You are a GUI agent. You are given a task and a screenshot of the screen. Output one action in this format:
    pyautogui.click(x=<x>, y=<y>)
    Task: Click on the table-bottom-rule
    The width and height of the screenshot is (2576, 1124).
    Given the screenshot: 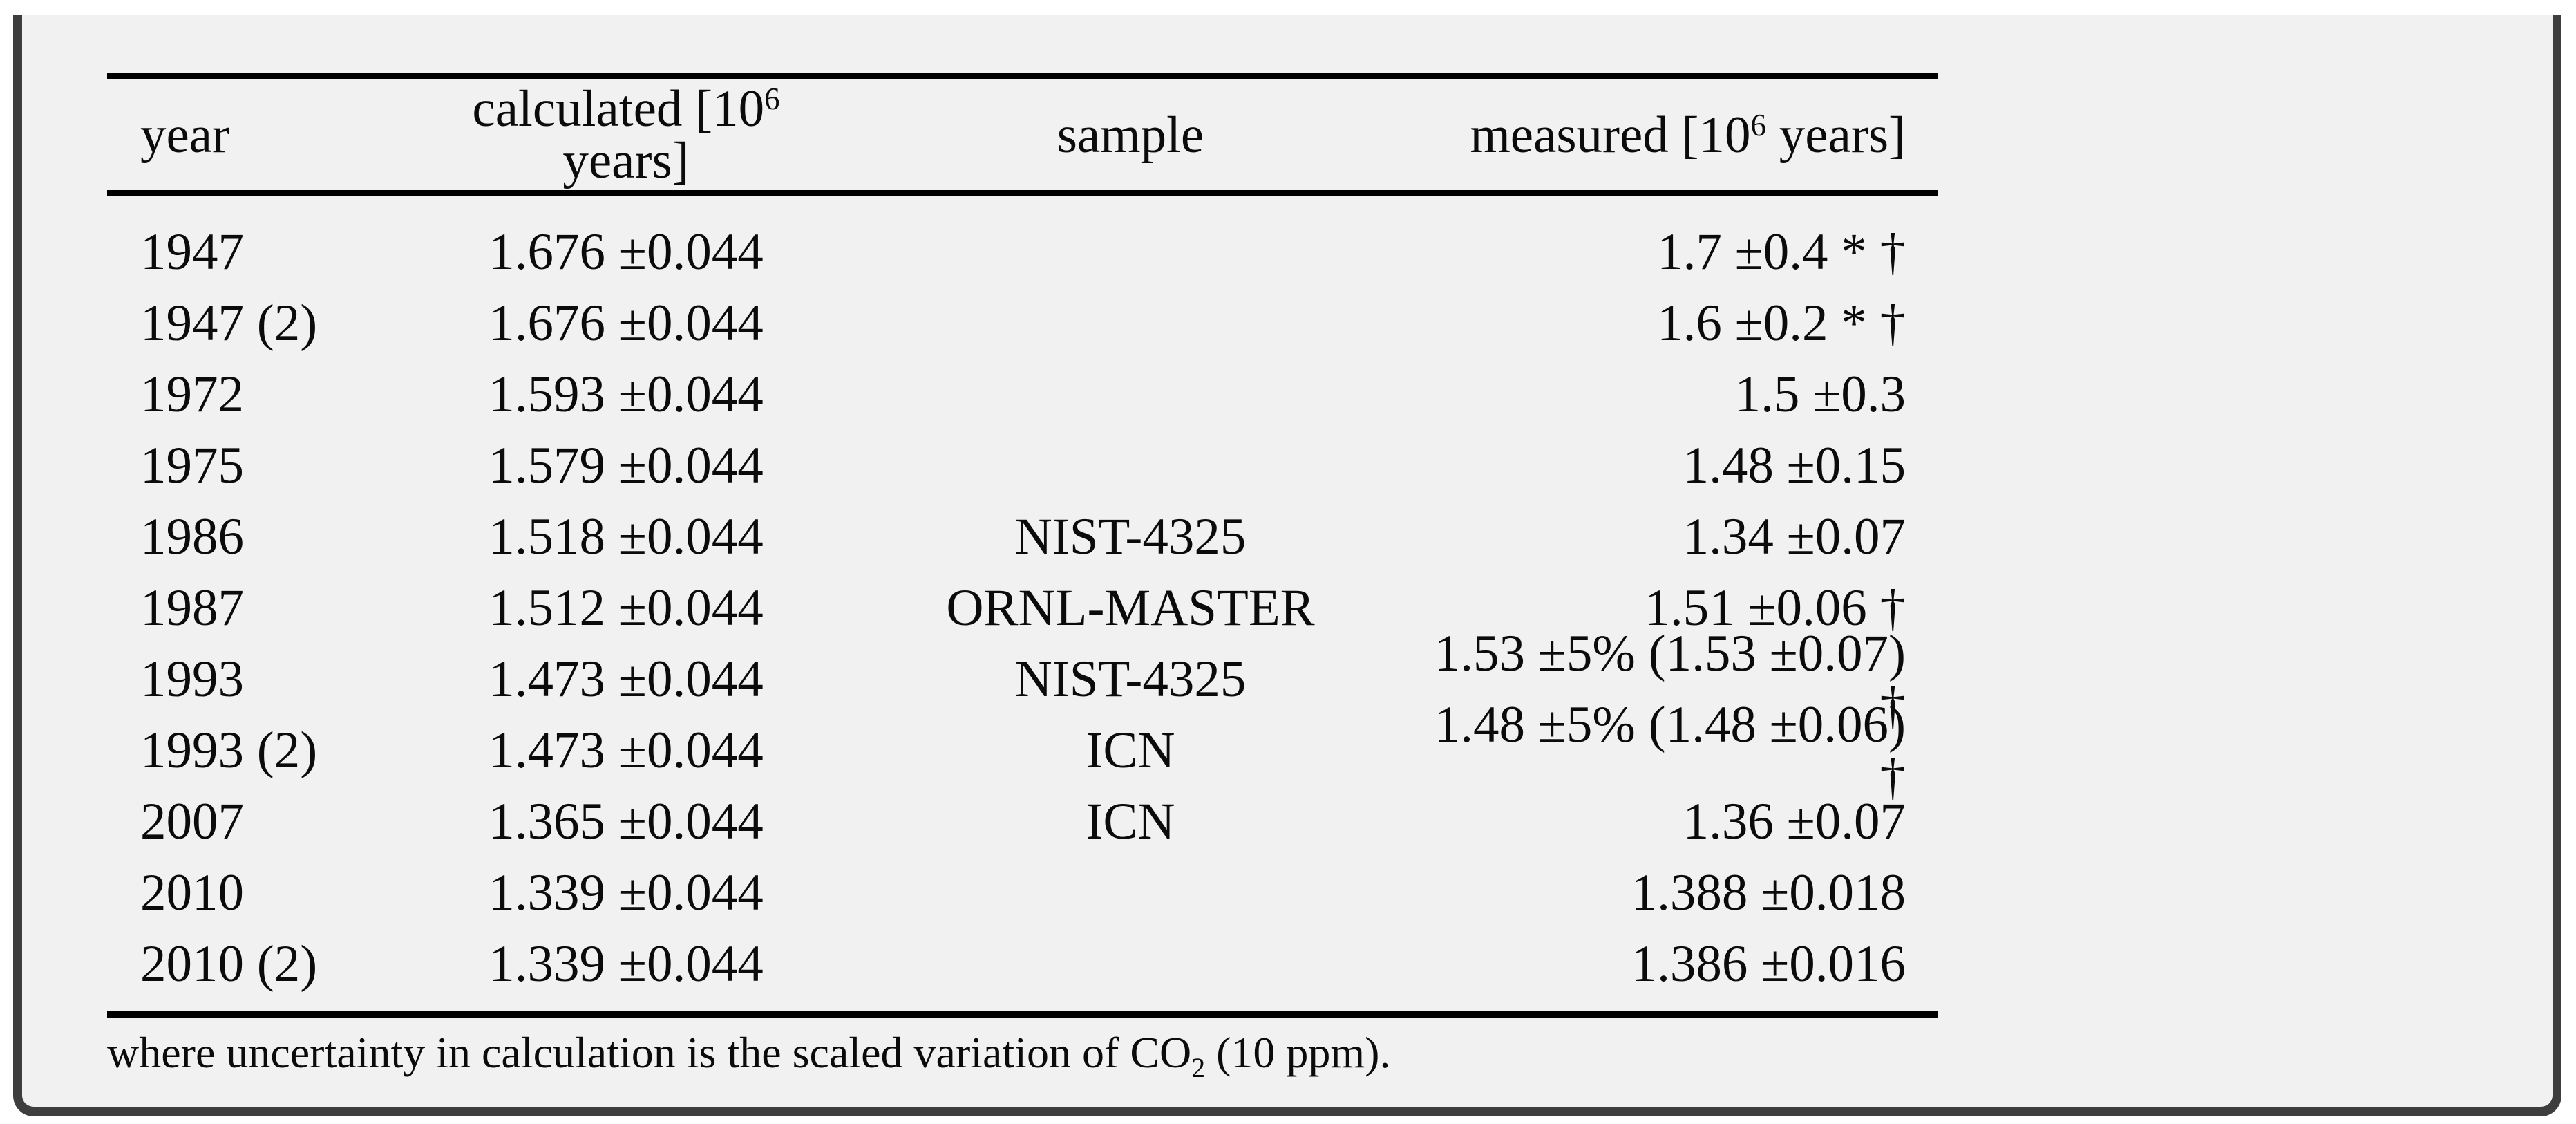 What is the action you would take?
    pyautogui.click(x=1022, y=1014)
    